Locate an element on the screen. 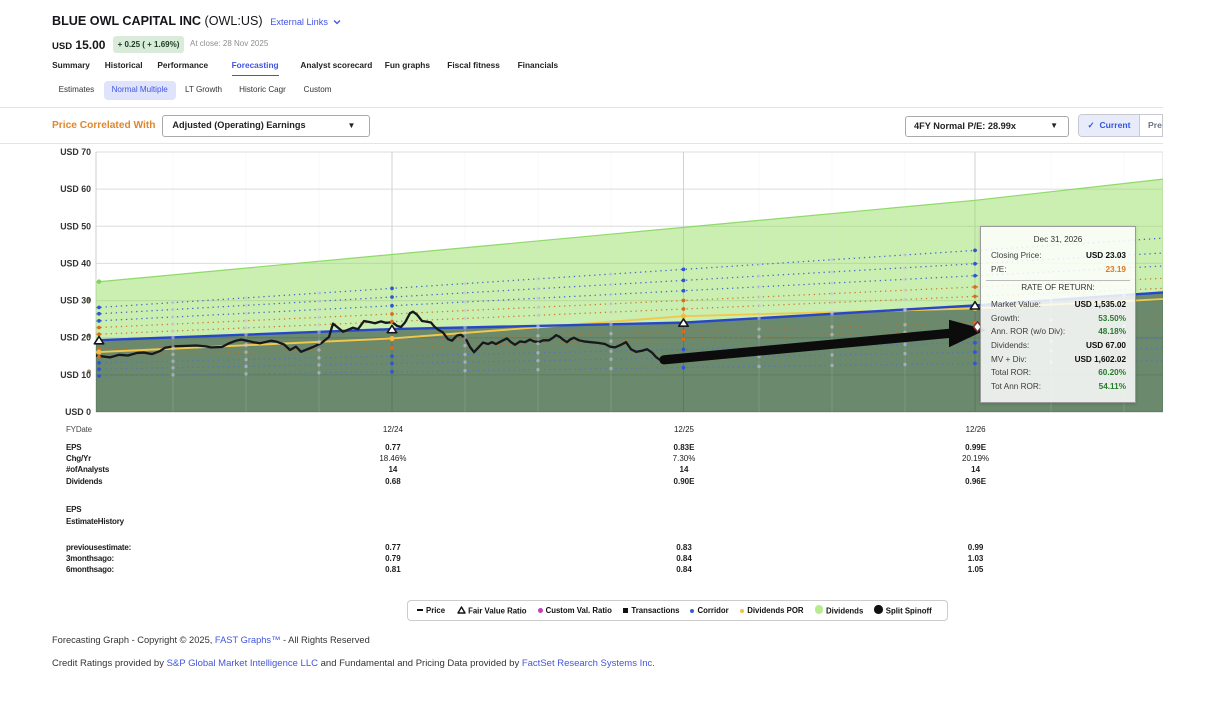  svg-text: USD 50 is located at coordinates (75, 226).